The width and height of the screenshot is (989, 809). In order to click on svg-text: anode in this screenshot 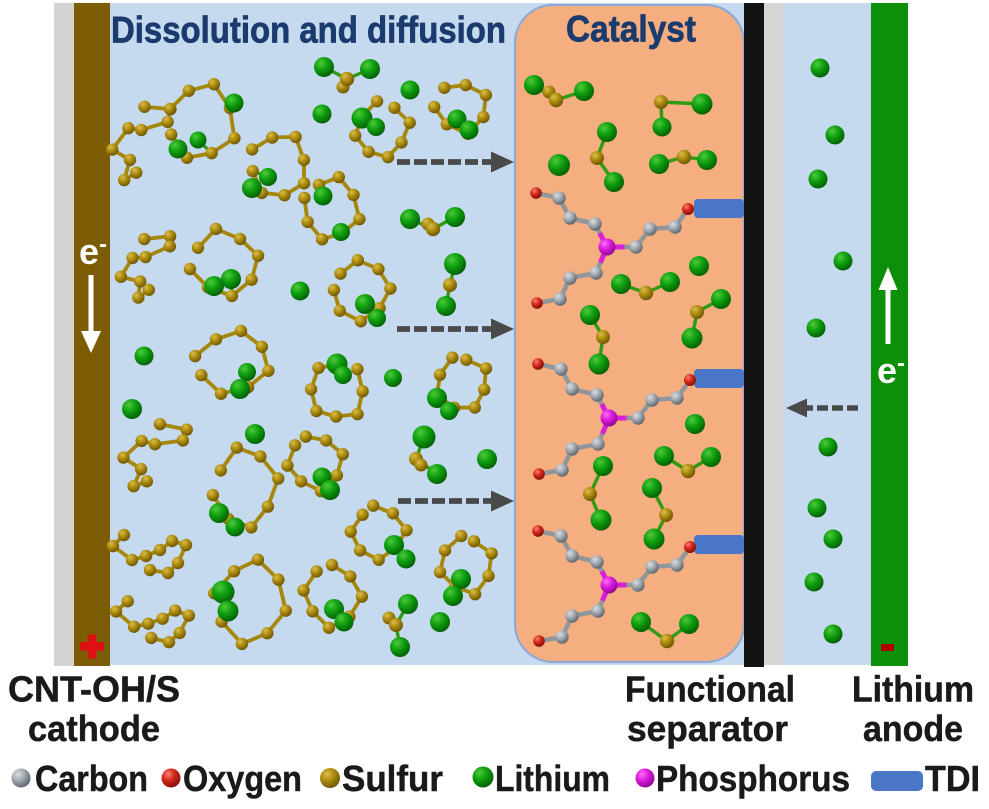, I will do `click(913, 728)`.